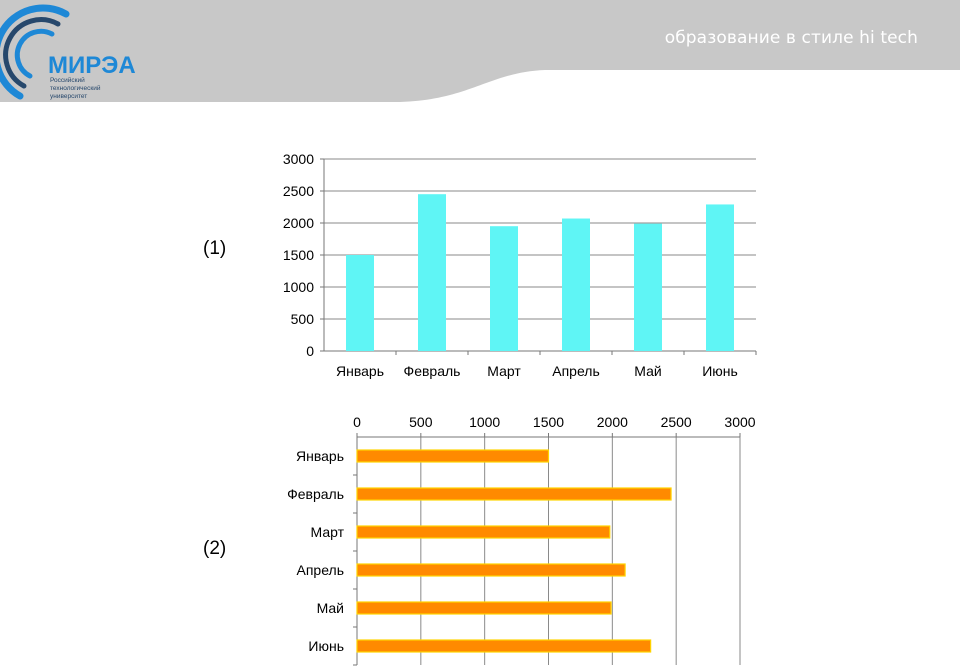 Image resolution: width=960 pixels, height=667 pixels. I want to click on chart1-xtick-label: Апрель, so click(576, 371).